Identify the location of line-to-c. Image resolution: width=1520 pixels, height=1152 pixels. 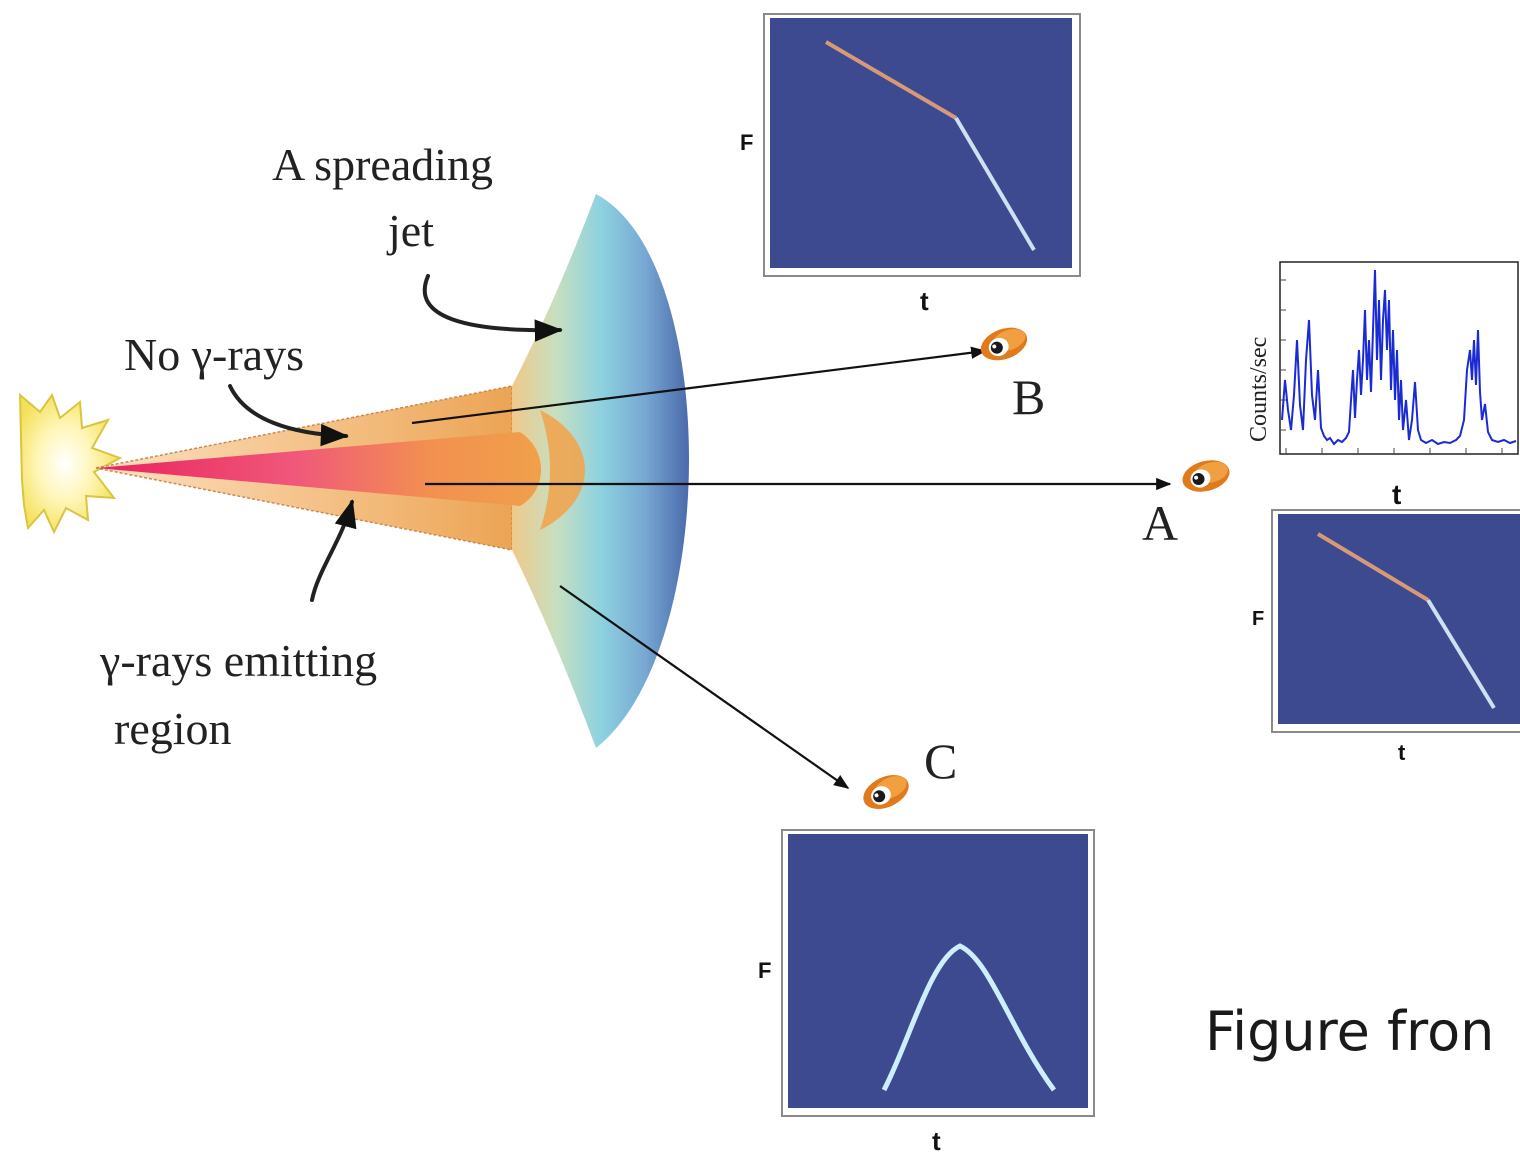
(704, 687).